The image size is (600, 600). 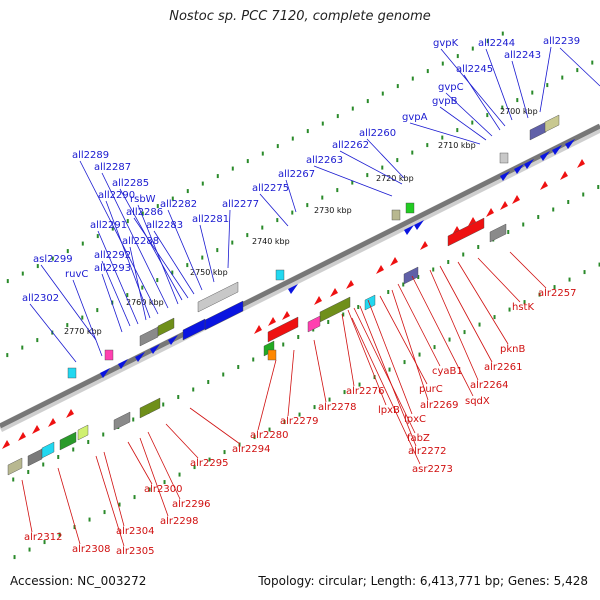 What do you see at coordinates (76, 274) in the screenshot?
I see `forward-label-ruvC: ruvC` at bounding box center [76, 274].